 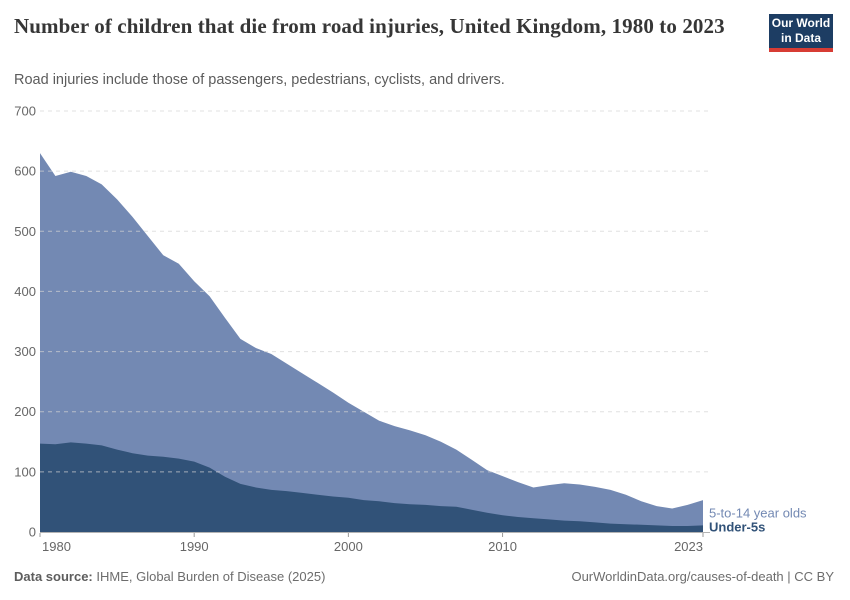 I want to click on x-tick-label-2010: 2010, so click(x=502, y=546).